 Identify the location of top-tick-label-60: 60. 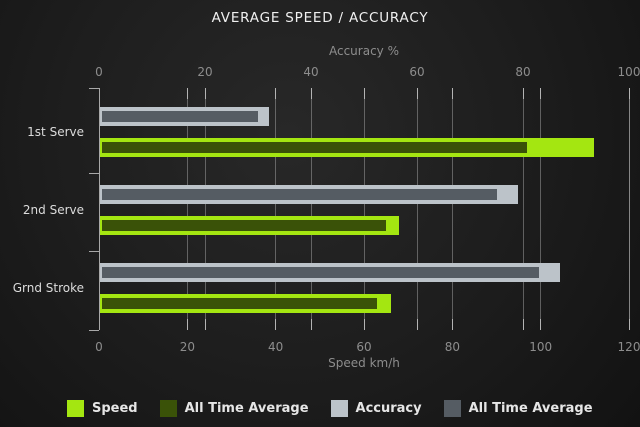
(417, 72).